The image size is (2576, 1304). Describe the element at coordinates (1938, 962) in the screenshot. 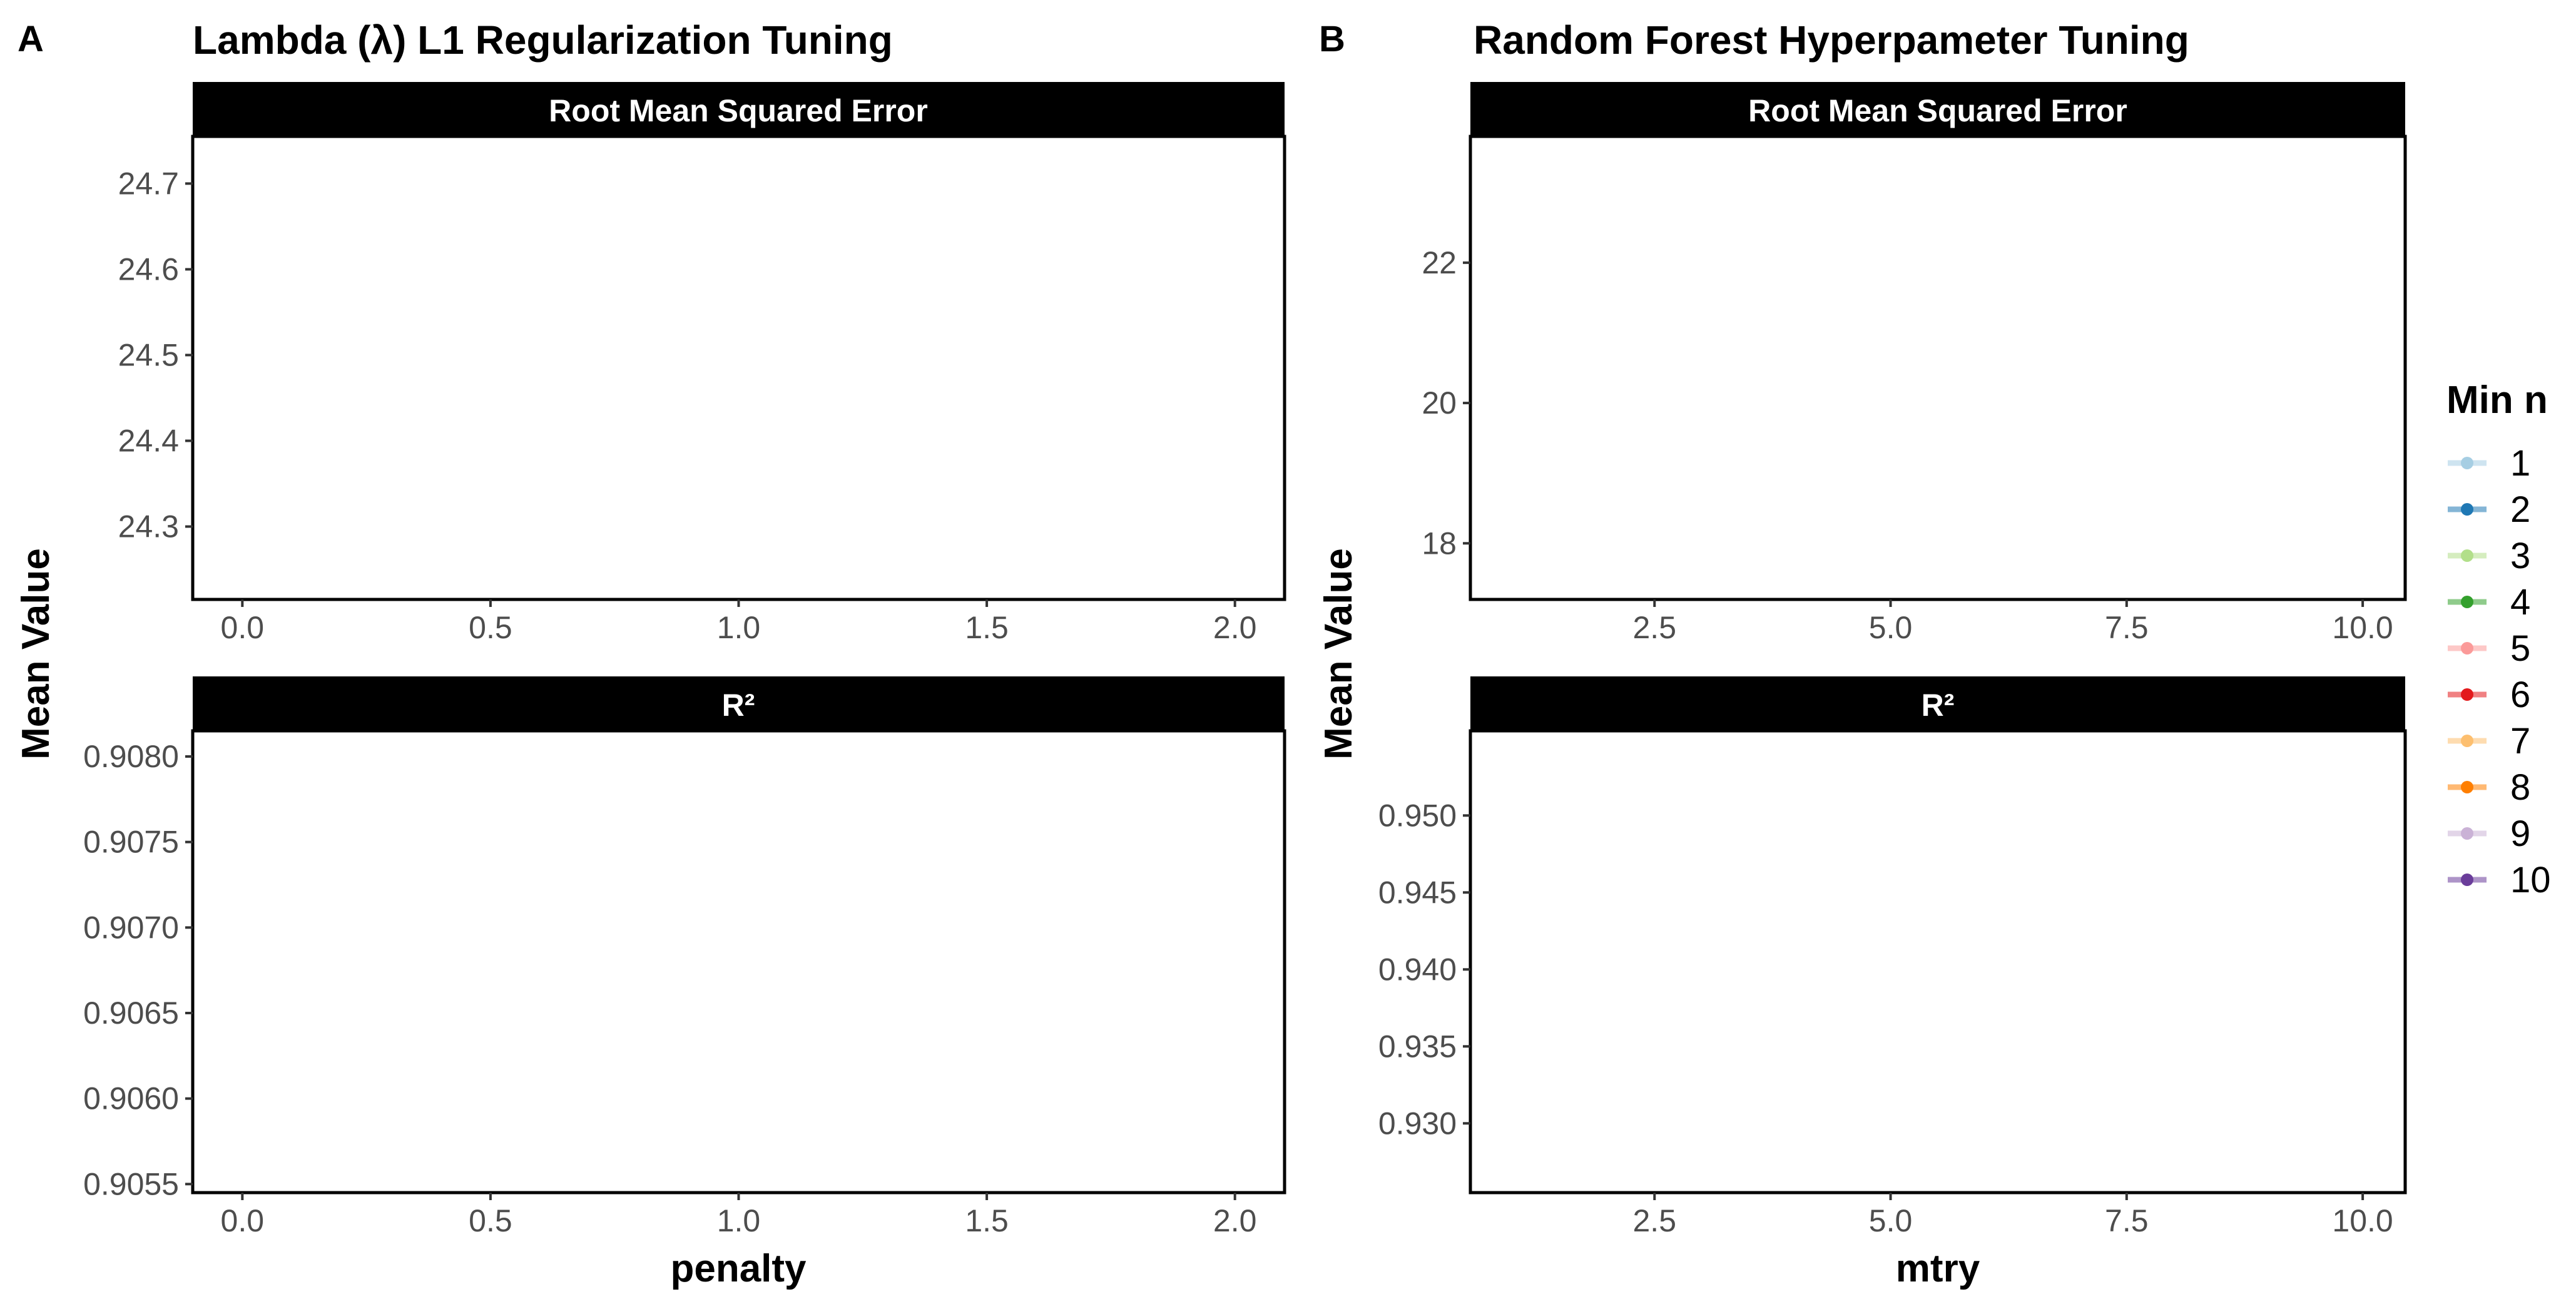

I see `plot-frame-b-r2` at that location.